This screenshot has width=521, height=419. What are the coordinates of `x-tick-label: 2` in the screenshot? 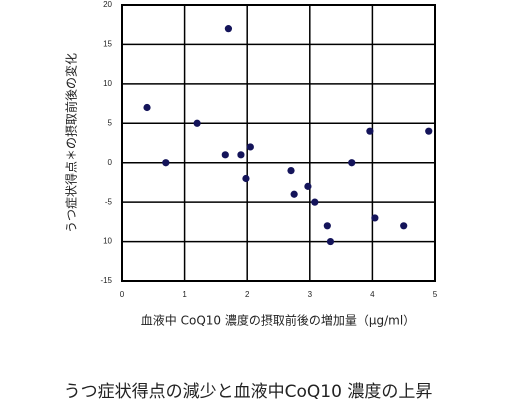 It's located at (247, 294).